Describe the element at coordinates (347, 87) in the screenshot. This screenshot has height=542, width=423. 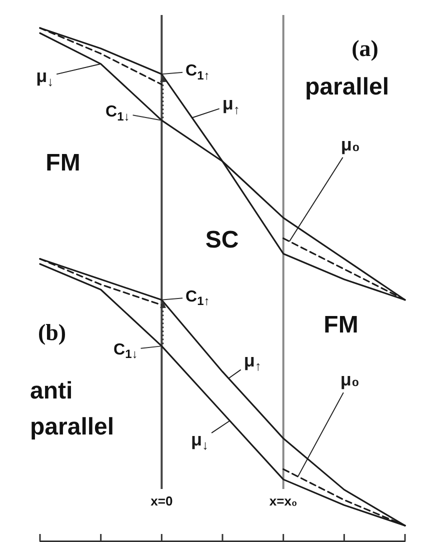
I see `annotation: parallel` at that location.